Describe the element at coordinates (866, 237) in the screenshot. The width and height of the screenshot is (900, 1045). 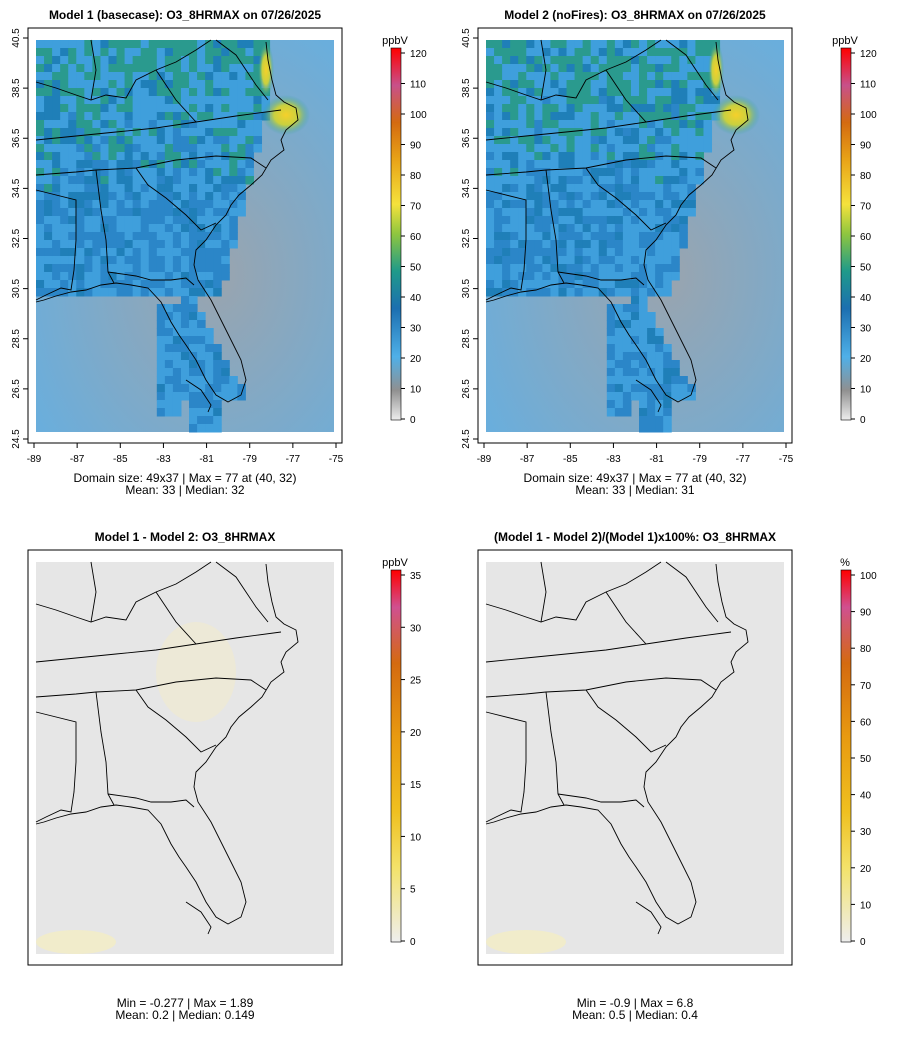
I see `scale-tick-label: 60` at that location.